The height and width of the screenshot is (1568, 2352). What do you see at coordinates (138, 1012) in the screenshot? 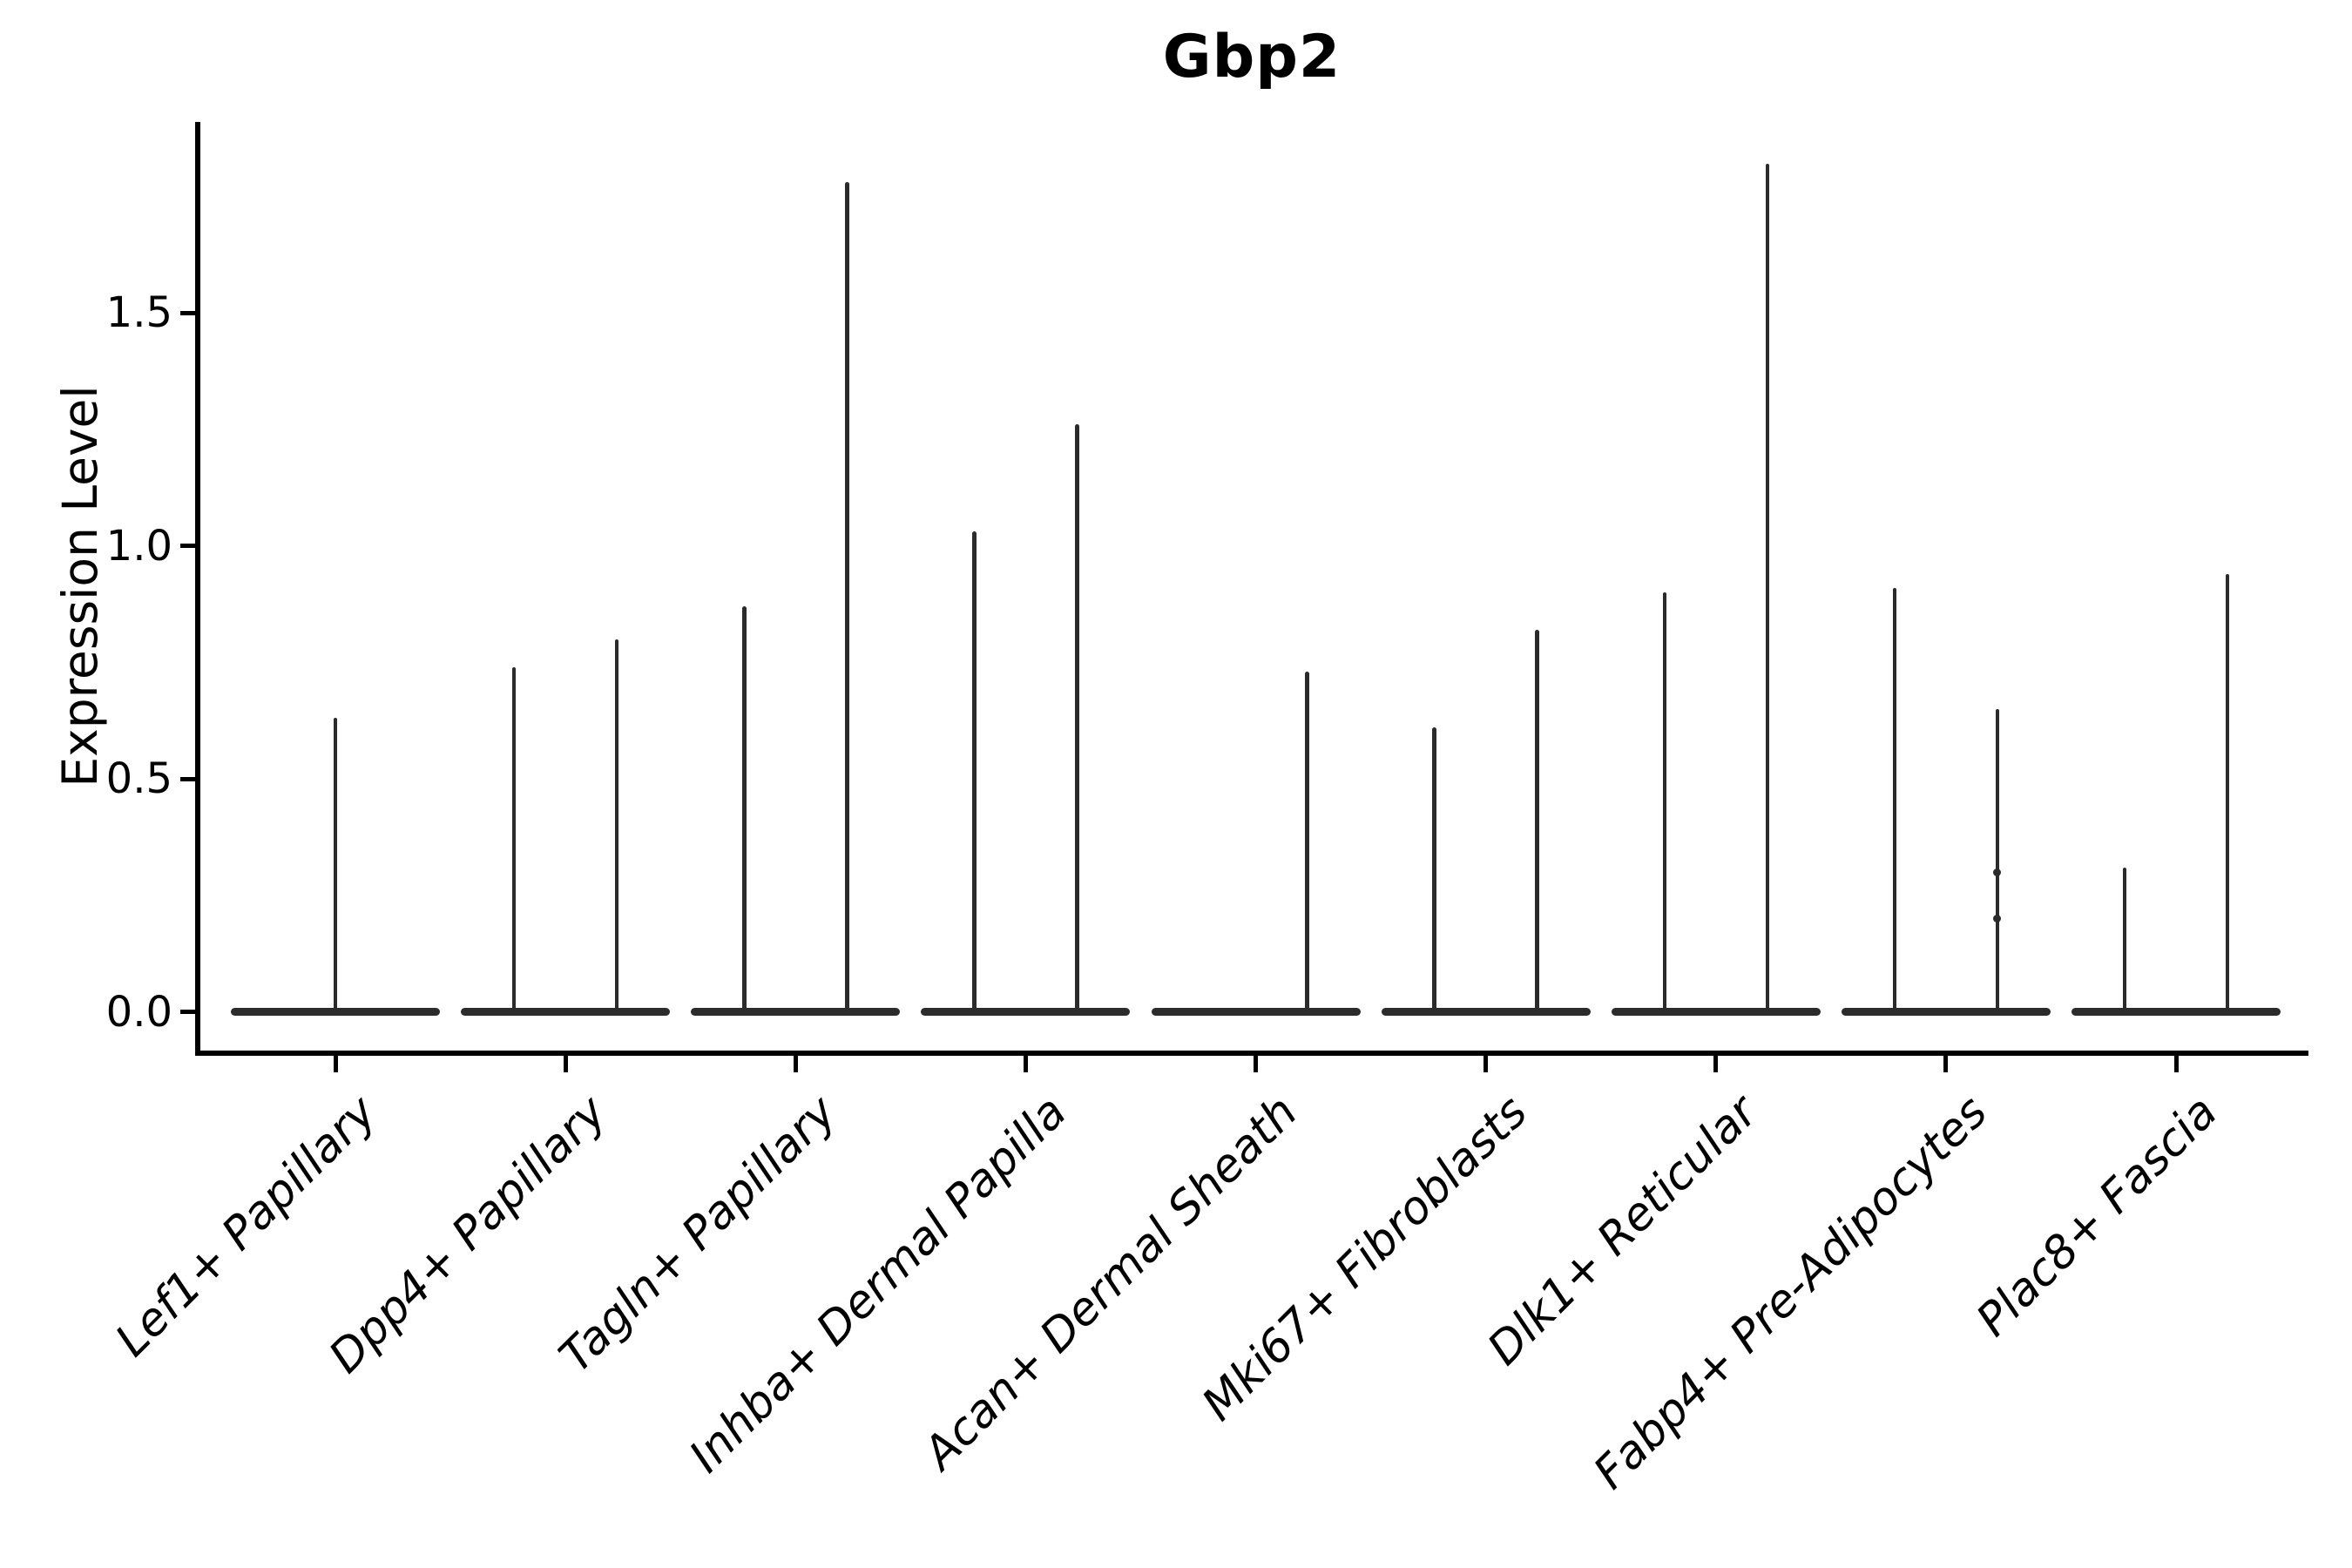
I see `y-tick-label: 0.0` at bounding box center [138, 1012].